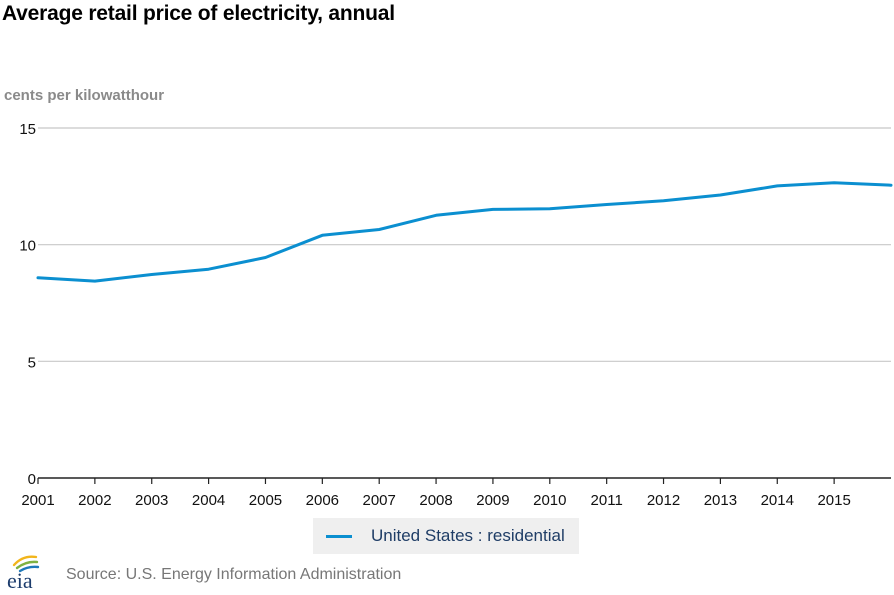  Describe the element at coordinates (94, 500) in the screenshot. I see `x-tick-label: 2002` at that location.